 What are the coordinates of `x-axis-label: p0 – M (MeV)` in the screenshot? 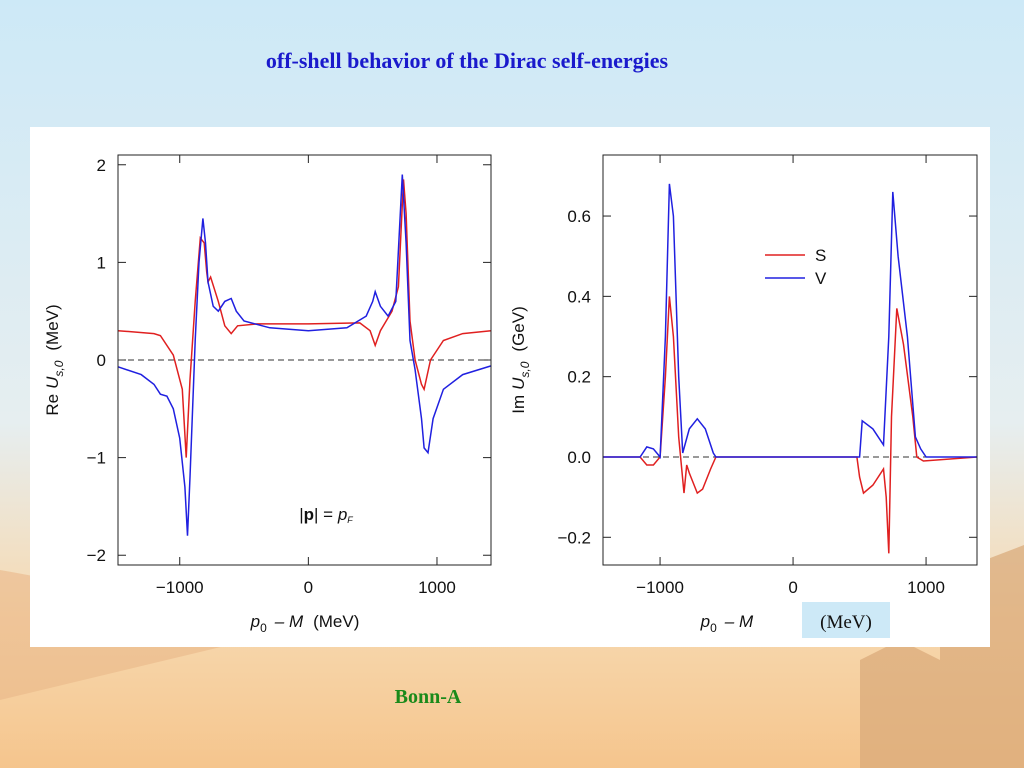 It's located at (305, 623).